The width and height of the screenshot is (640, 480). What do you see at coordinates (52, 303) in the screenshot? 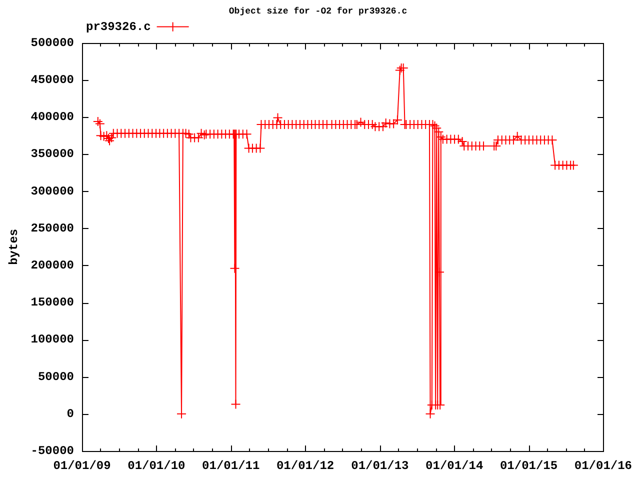
I see `y-tick-label: 150000` at bounding box center [52, 303].